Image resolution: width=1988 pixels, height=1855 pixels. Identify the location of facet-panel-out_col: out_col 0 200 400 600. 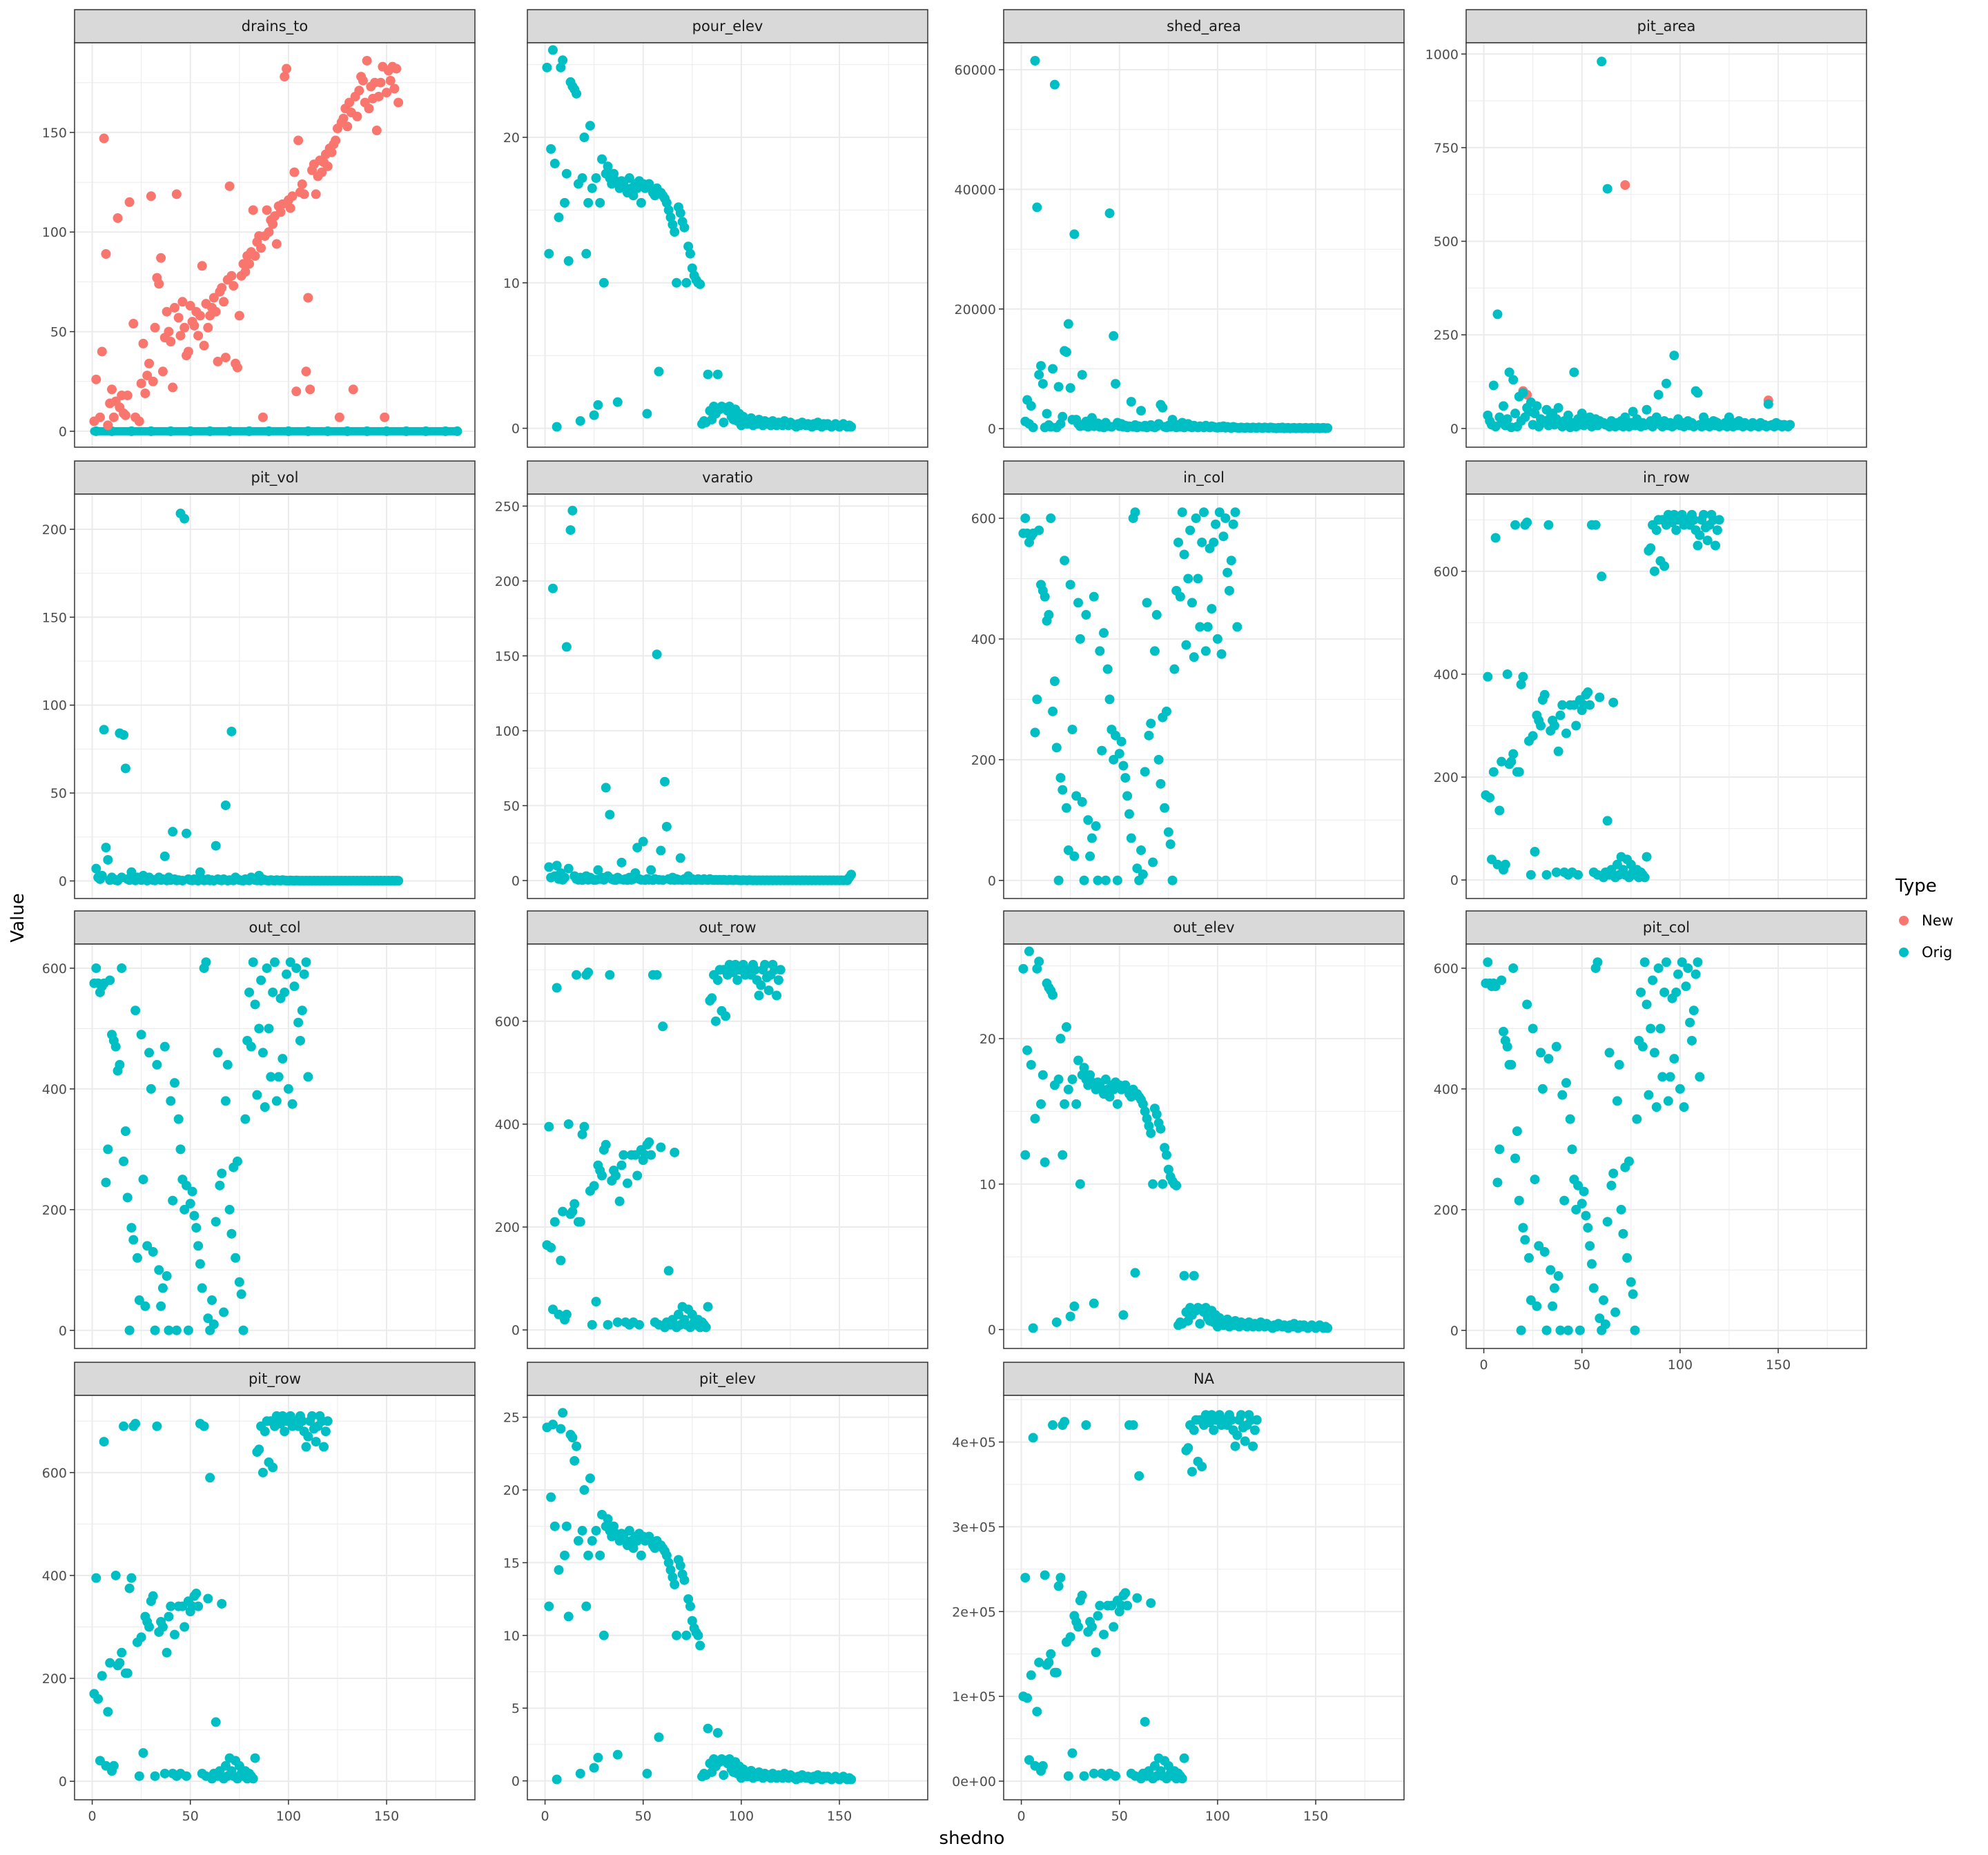
(259, 1129).